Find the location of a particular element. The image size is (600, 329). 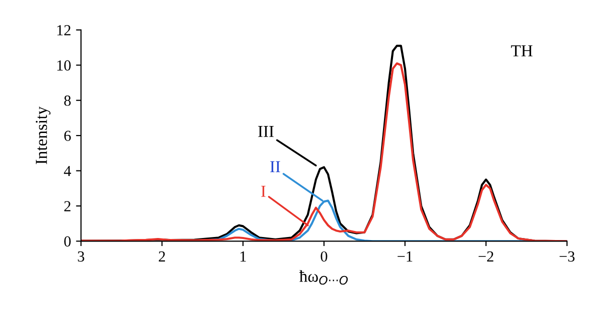

y-tick-label: 8 is located at coordinates (67, 100).